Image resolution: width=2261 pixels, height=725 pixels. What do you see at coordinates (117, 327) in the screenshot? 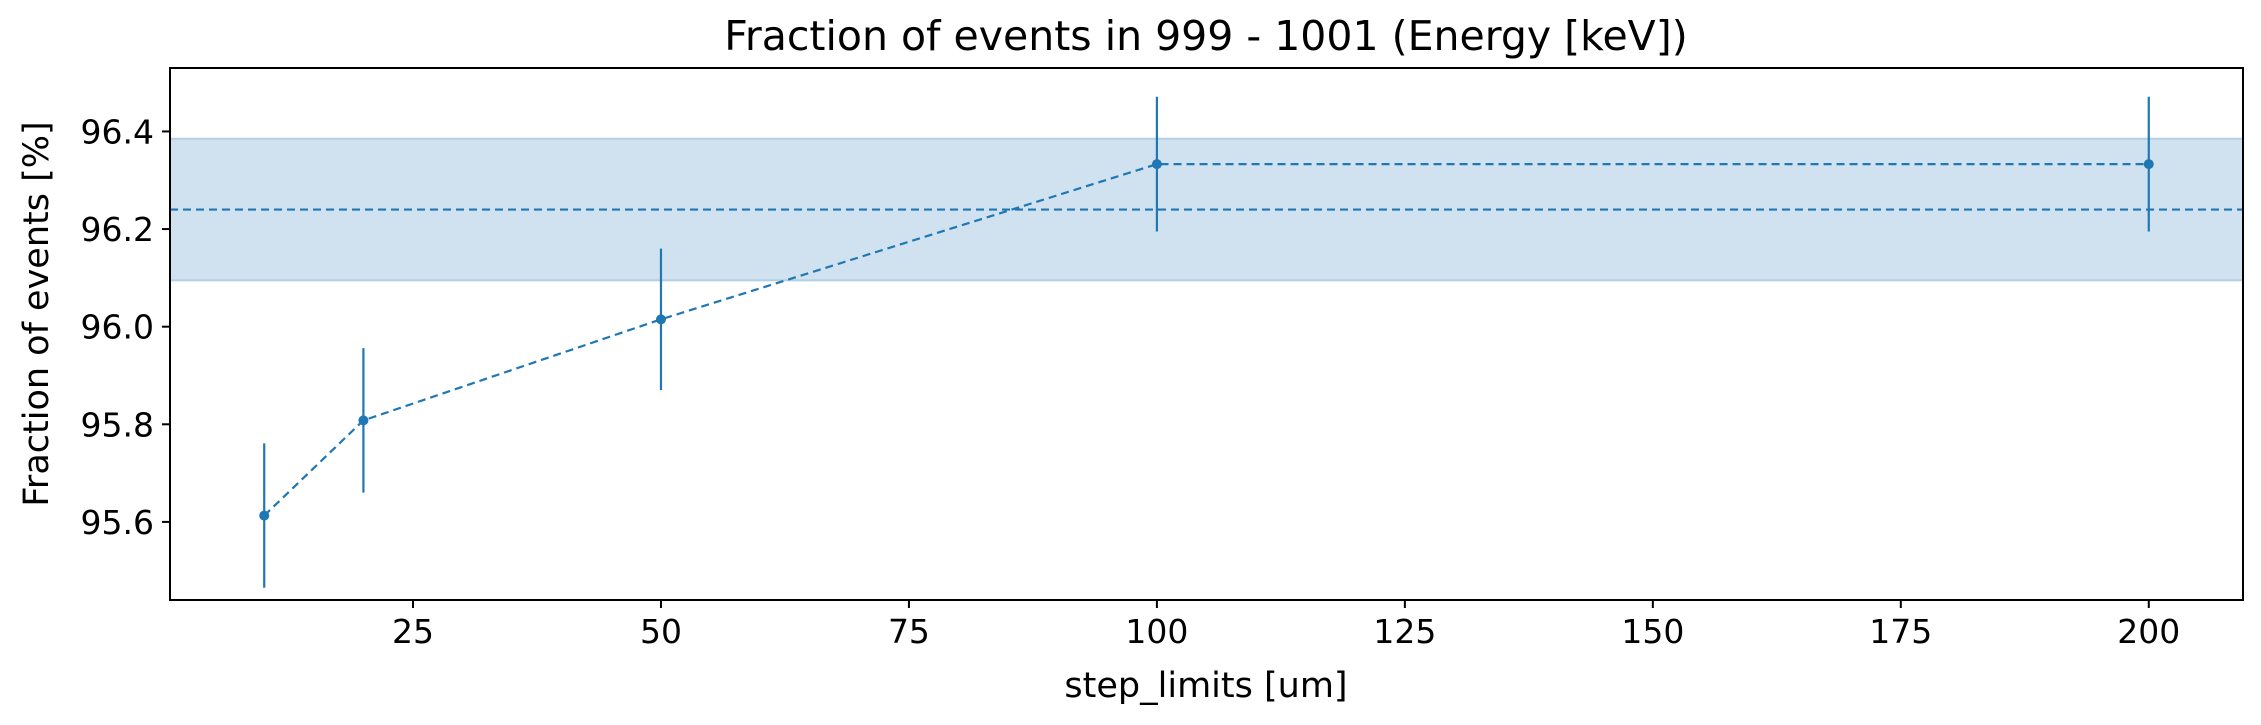
I see `y-tick-label: 96.0` at bounding box center [117, 327].